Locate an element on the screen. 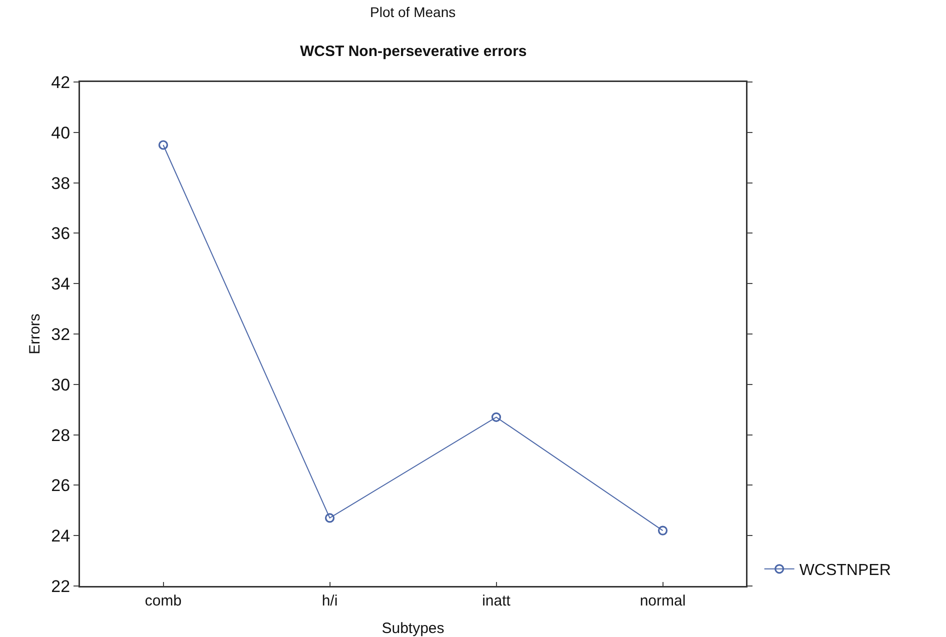 The height and width of the screenshot is (637, 946). x-tick-label: normal is located at coordinates (663, 601).